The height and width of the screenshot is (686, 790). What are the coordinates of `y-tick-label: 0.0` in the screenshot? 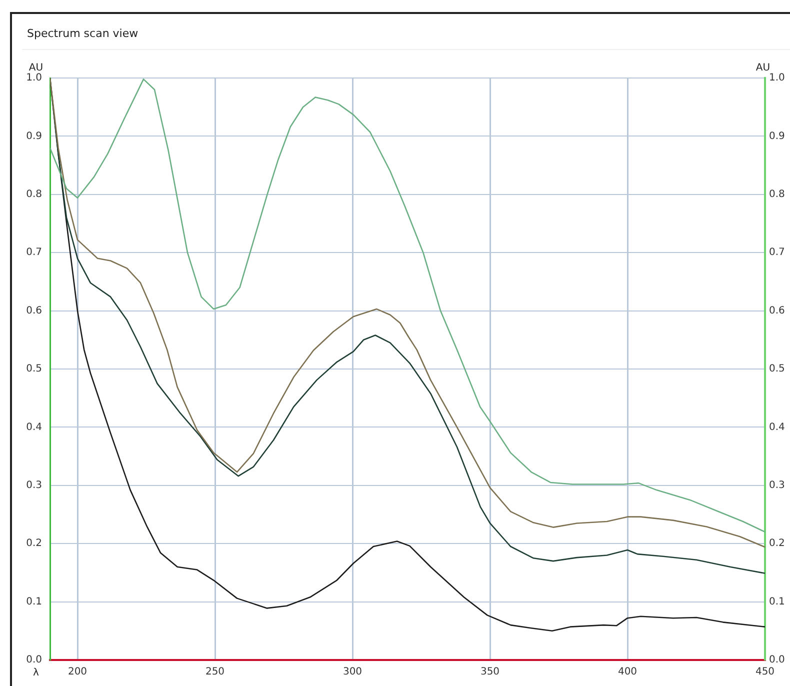 It's located at (34, 660).